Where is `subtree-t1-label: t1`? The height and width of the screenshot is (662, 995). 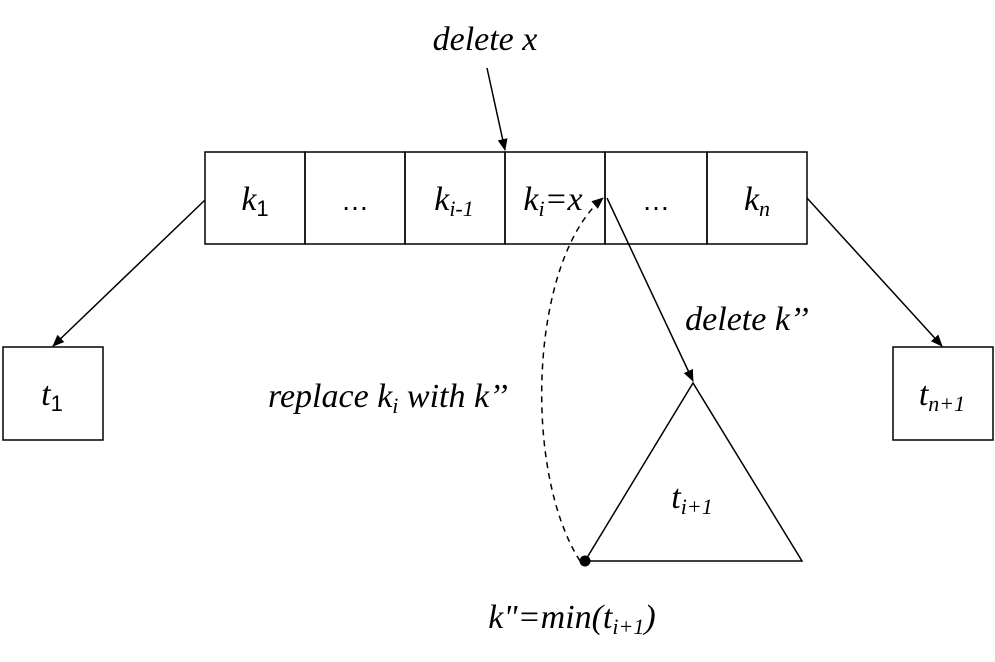
subtree-t1-label: t1 is located at coordinates (52, 396).